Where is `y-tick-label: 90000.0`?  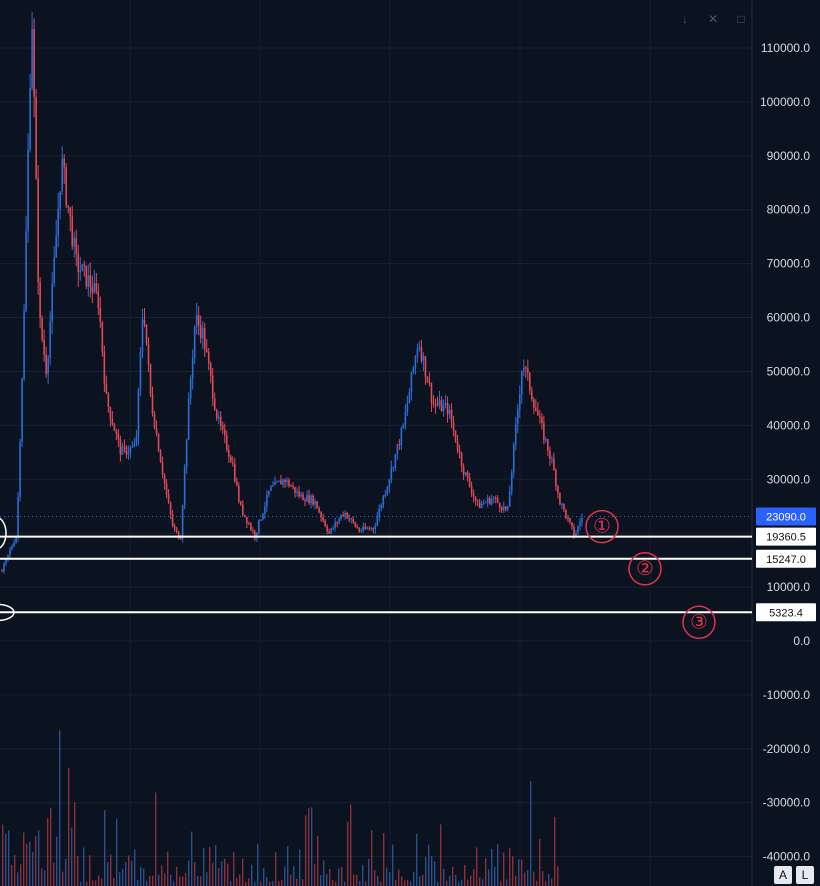
y-tick-label: 90000.0 is located at coordinates (789, 156).